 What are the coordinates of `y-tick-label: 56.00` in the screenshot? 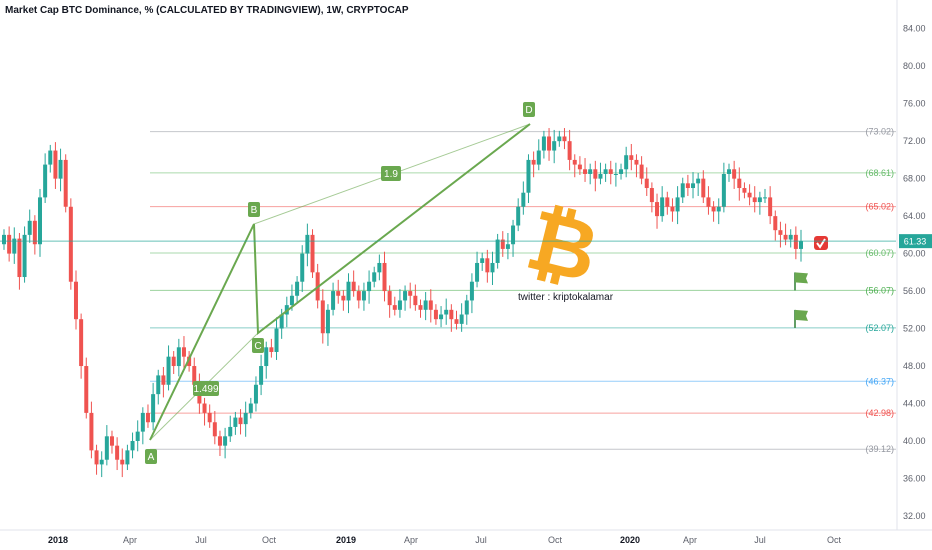 It's located at (914, 291).